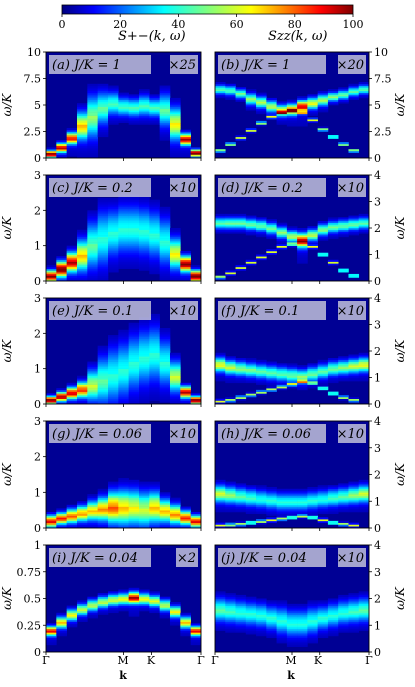  I want to click on multiplier-box, so click(184, 64).